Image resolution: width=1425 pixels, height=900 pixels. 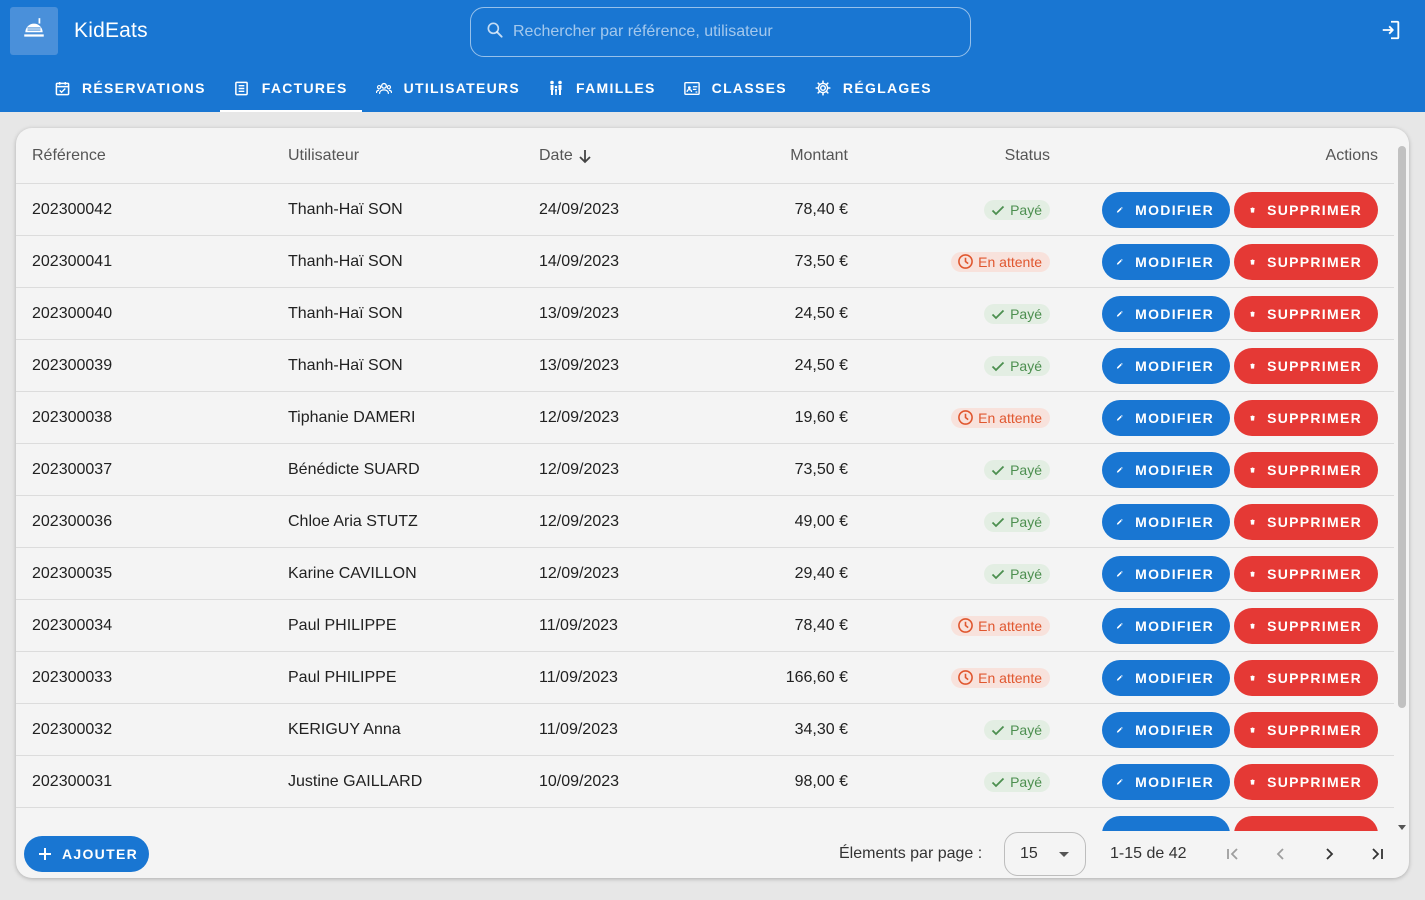 What do you see at coordinates (1329, 854) in the screenshot?
I see `next-page-button` at bounding box center [1329, 854].